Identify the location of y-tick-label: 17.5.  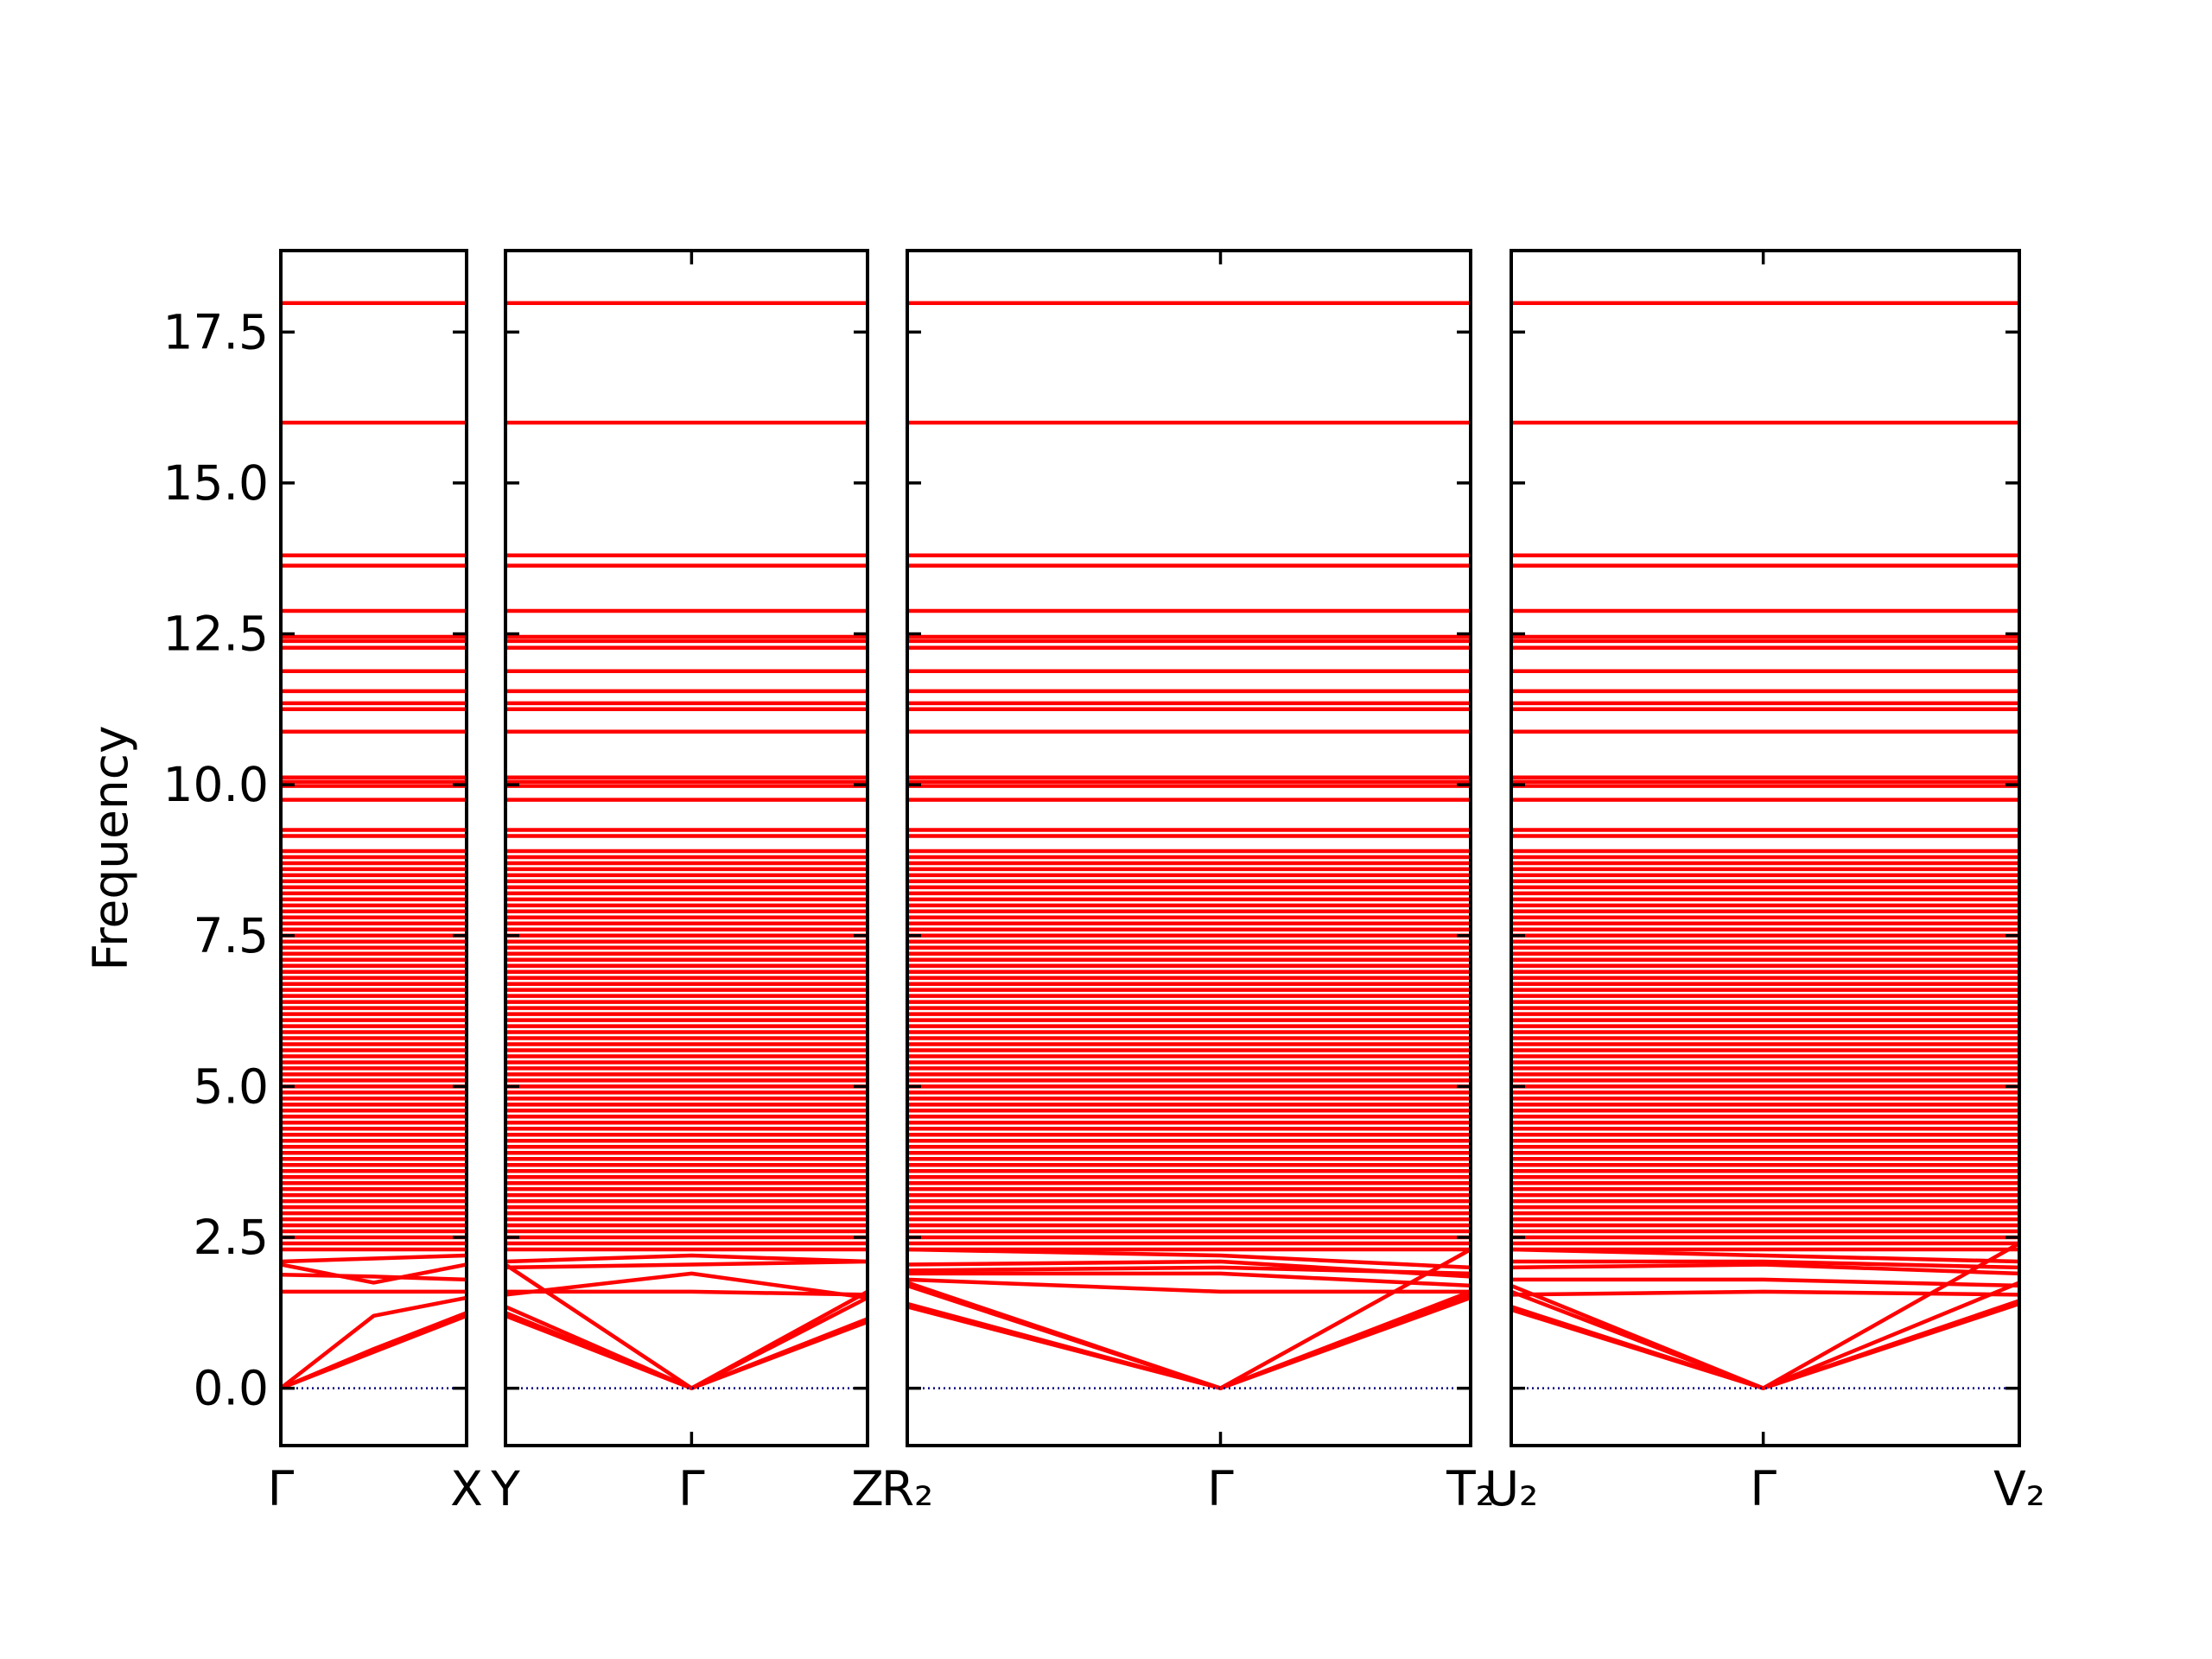
(216, 331).